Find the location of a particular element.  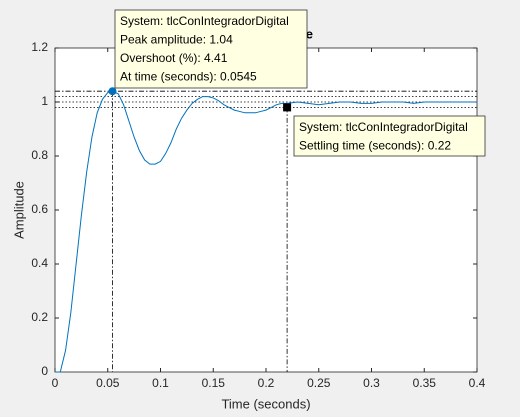

y-tick-label: 1 is located at coordinates (44, 101).